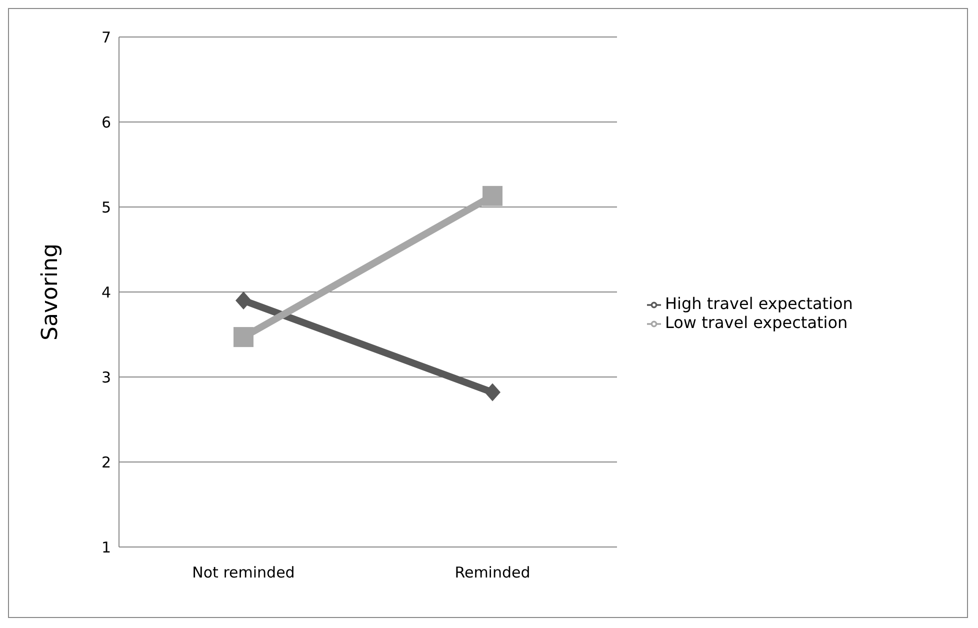 This screenshot has width=978, height=628. I want to click on y-tick-label: 3, so click(106, 377).